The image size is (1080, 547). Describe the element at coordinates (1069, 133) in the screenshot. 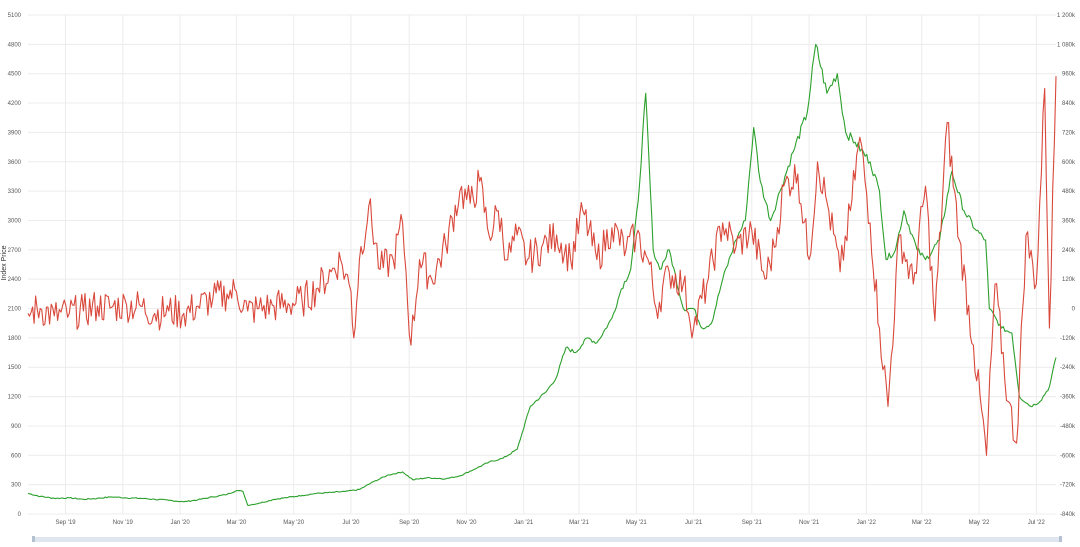

I see `right-y-tick-label: 720k` at that location.